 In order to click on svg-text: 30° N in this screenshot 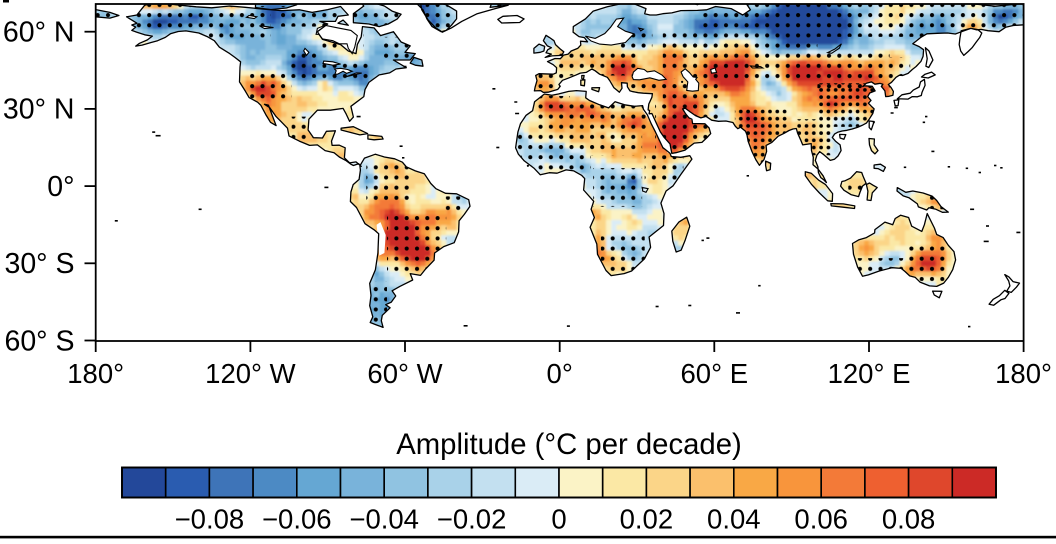, I will do `click(39, 110)`.